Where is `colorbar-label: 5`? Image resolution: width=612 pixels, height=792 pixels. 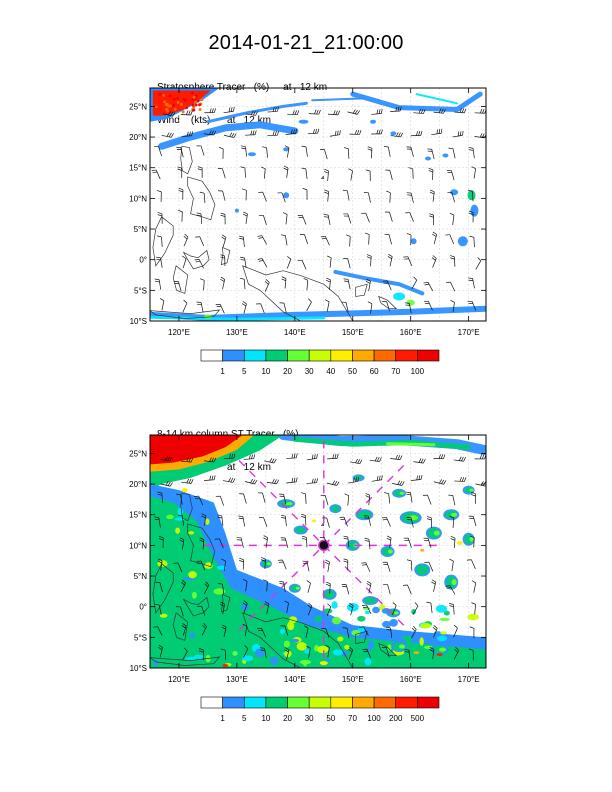 colorbar-label: 5 is located at coordinates (244, 718).